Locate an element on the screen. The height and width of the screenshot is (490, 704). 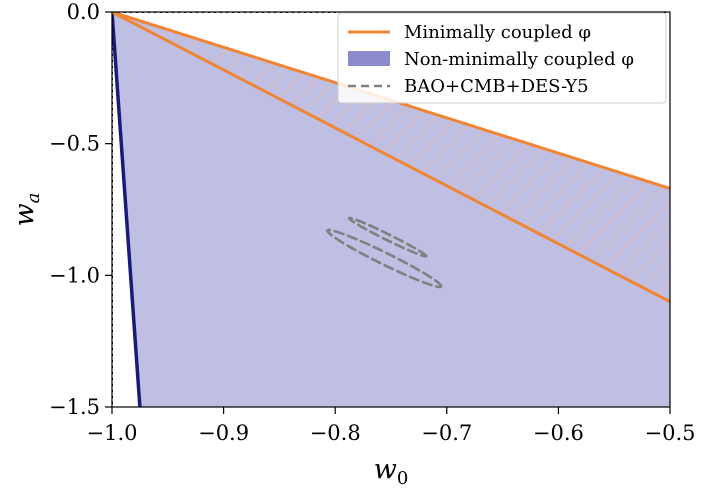
legend-box is located at coordinates (502, 58).